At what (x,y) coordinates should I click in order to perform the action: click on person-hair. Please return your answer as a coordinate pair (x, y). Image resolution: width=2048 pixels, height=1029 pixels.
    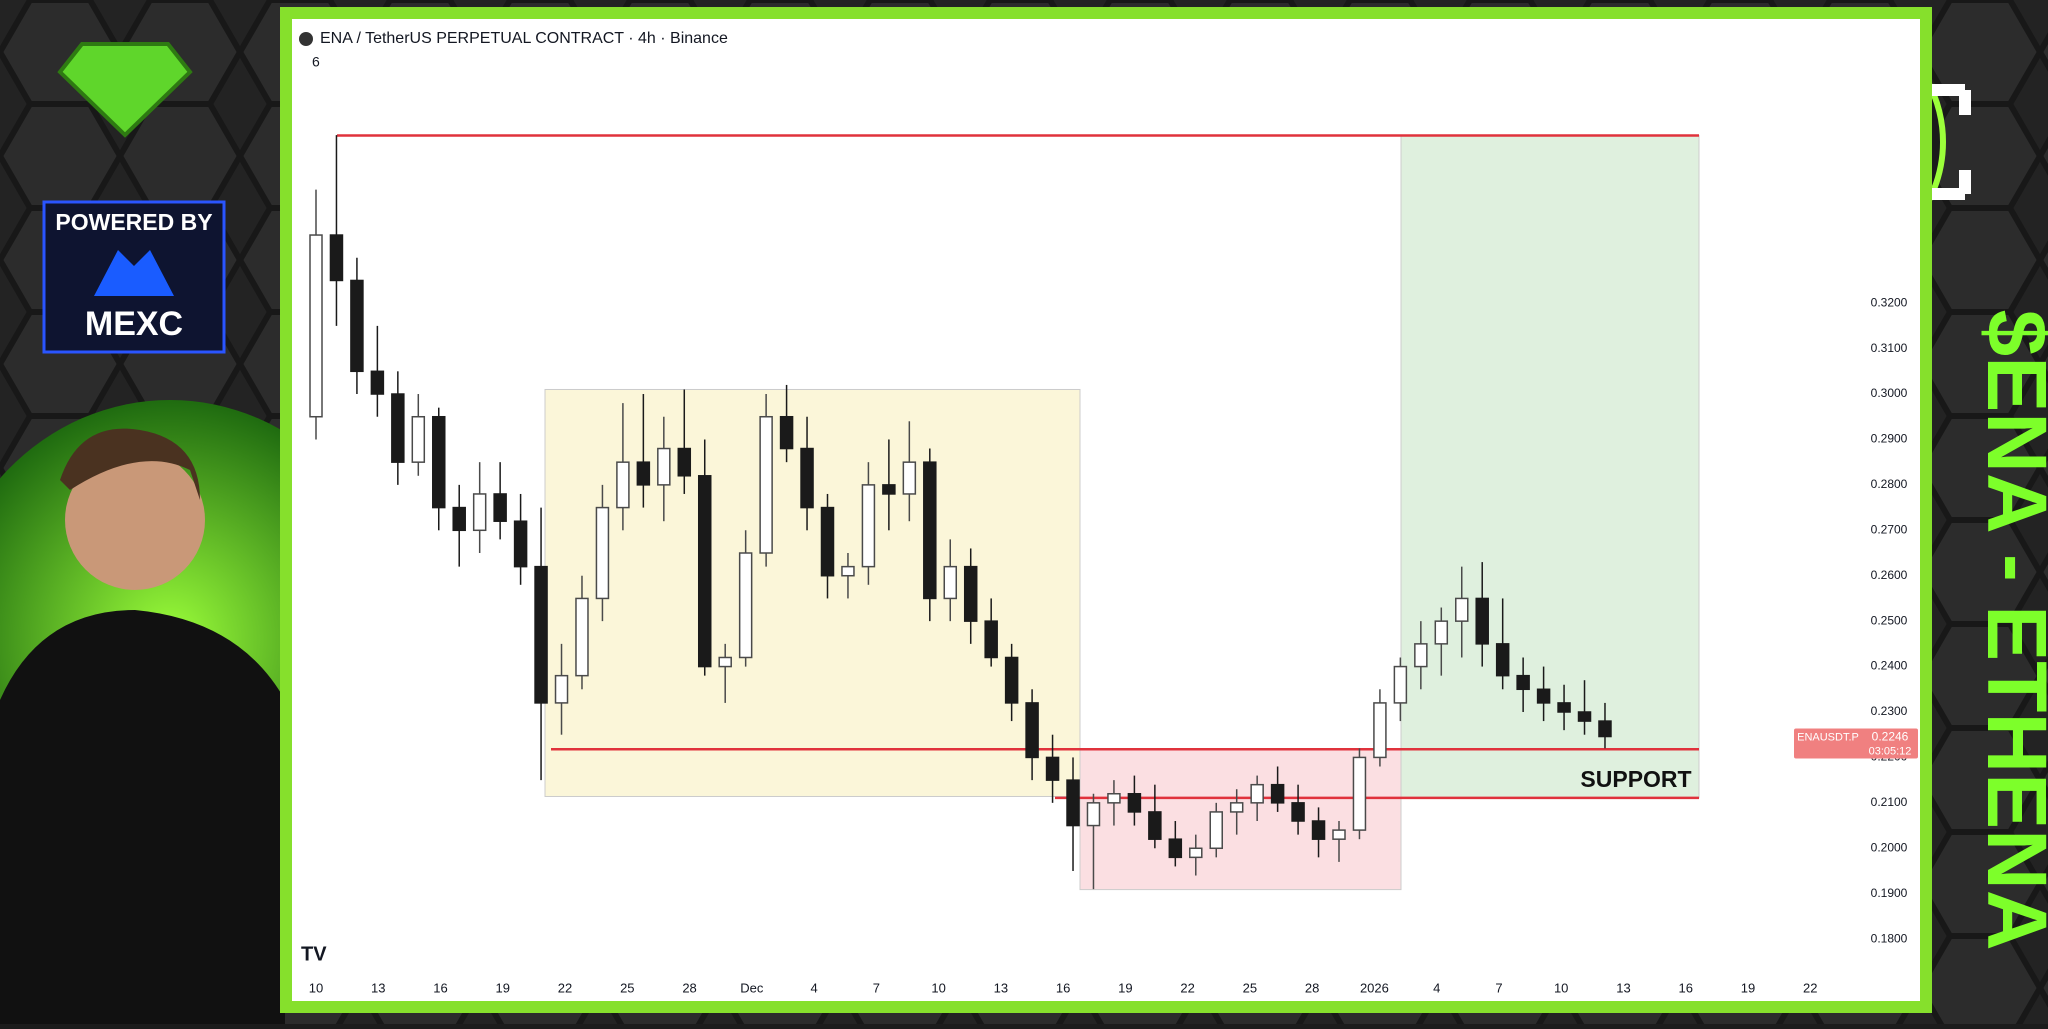
    Looking at the image, I should click on (130, 464).